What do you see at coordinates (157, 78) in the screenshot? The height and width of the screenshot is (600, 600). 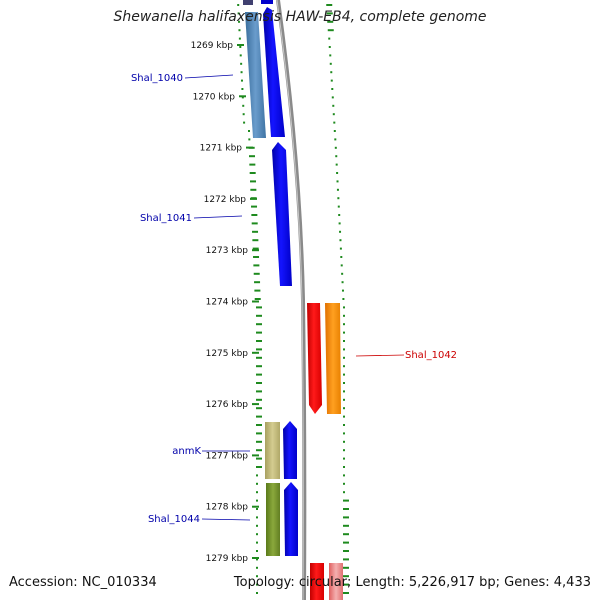 I see `label-shal-1040: Shal_1040` at bounding box center [157, 78].